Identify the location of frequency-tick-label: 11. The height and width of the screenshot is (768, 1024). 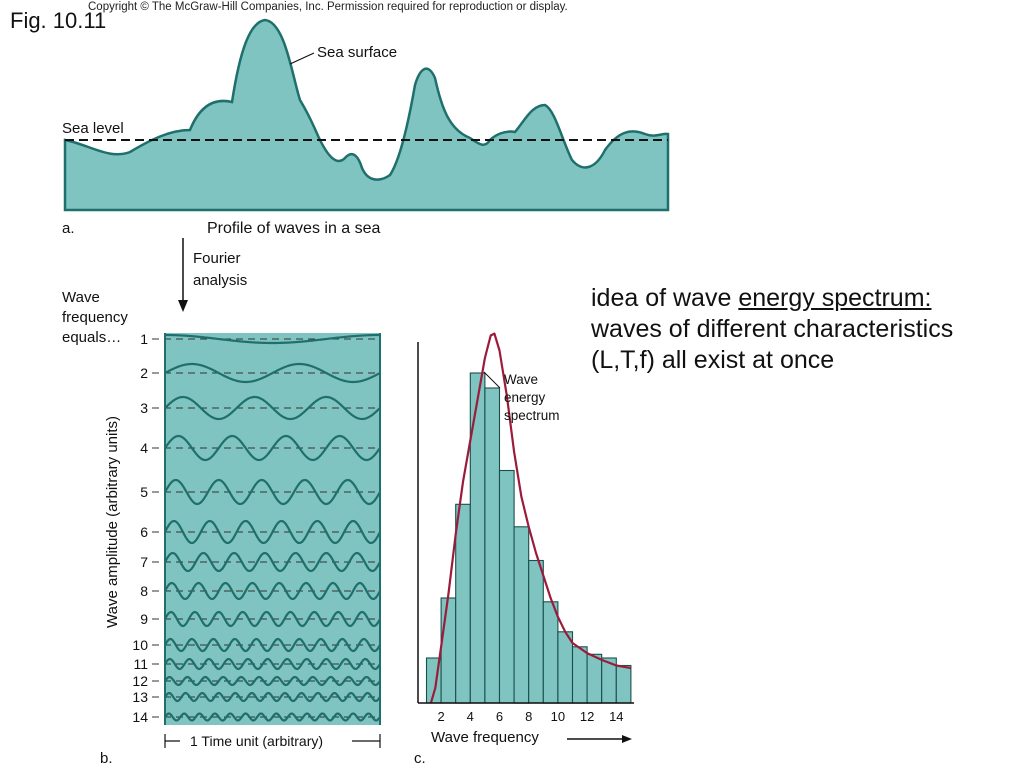
(140, 664).